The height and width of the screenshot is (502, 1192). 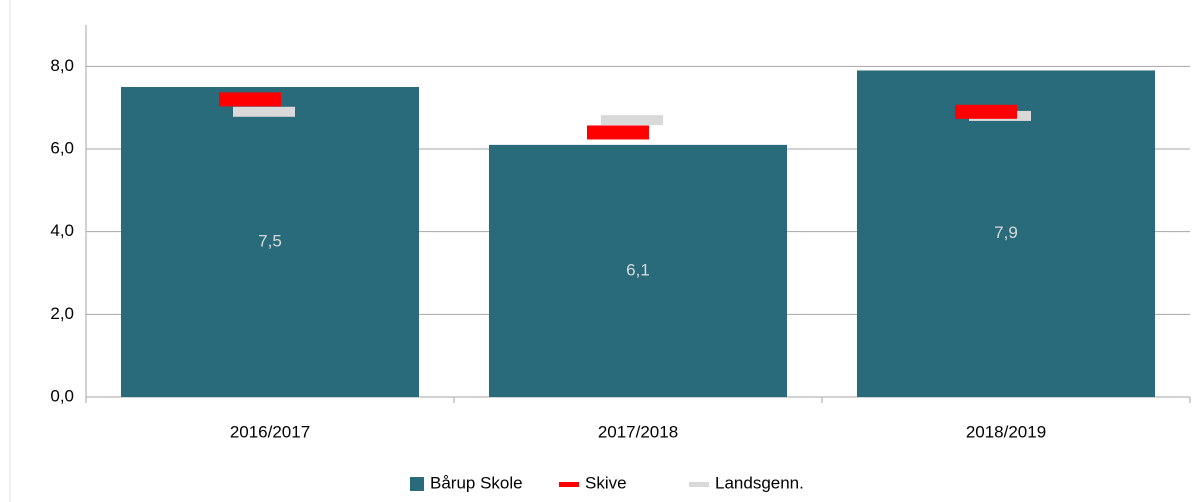 What do you see at coordinates (476, 482) in the screenshot?
I see `legend-label: Bårup Skole` at bounding box center [476, 482].